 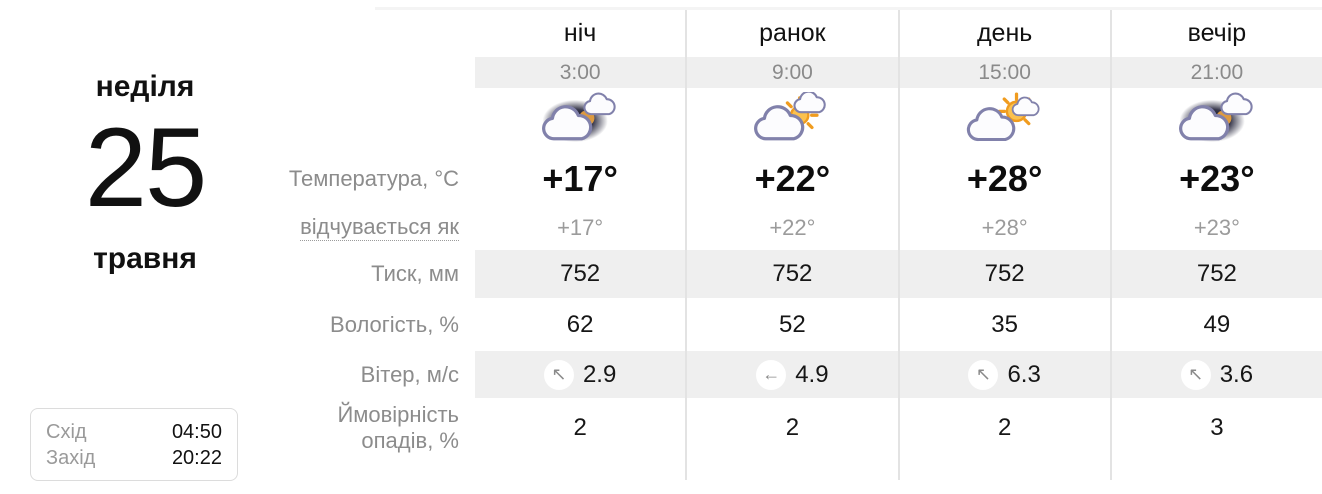 I want to click on wind-speed-value: 2.9, so click(x=599, y=374).